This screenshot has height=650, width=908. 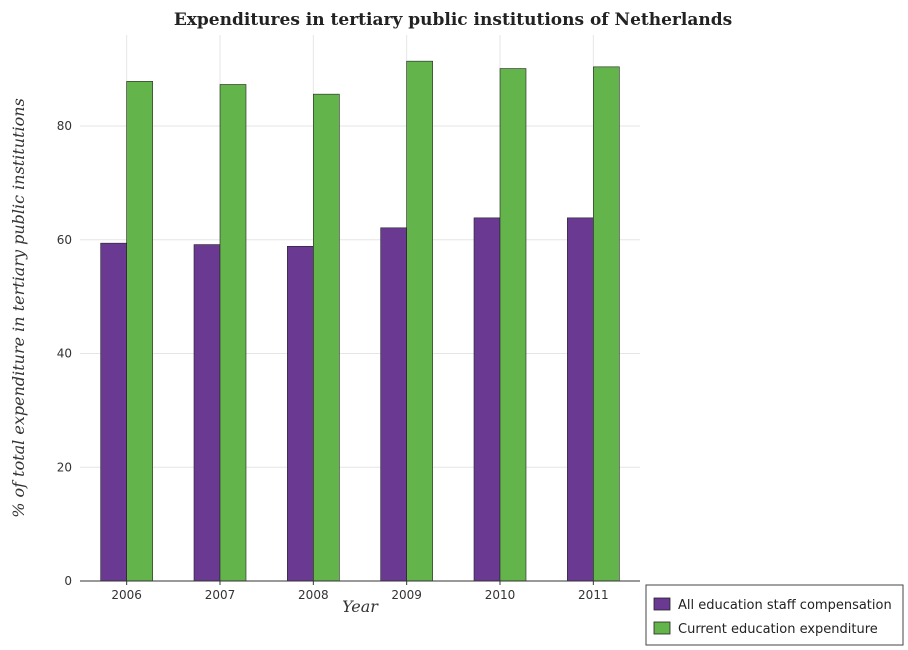 I want to click on x-tick-label: 2009, so click(x=406, y=595).